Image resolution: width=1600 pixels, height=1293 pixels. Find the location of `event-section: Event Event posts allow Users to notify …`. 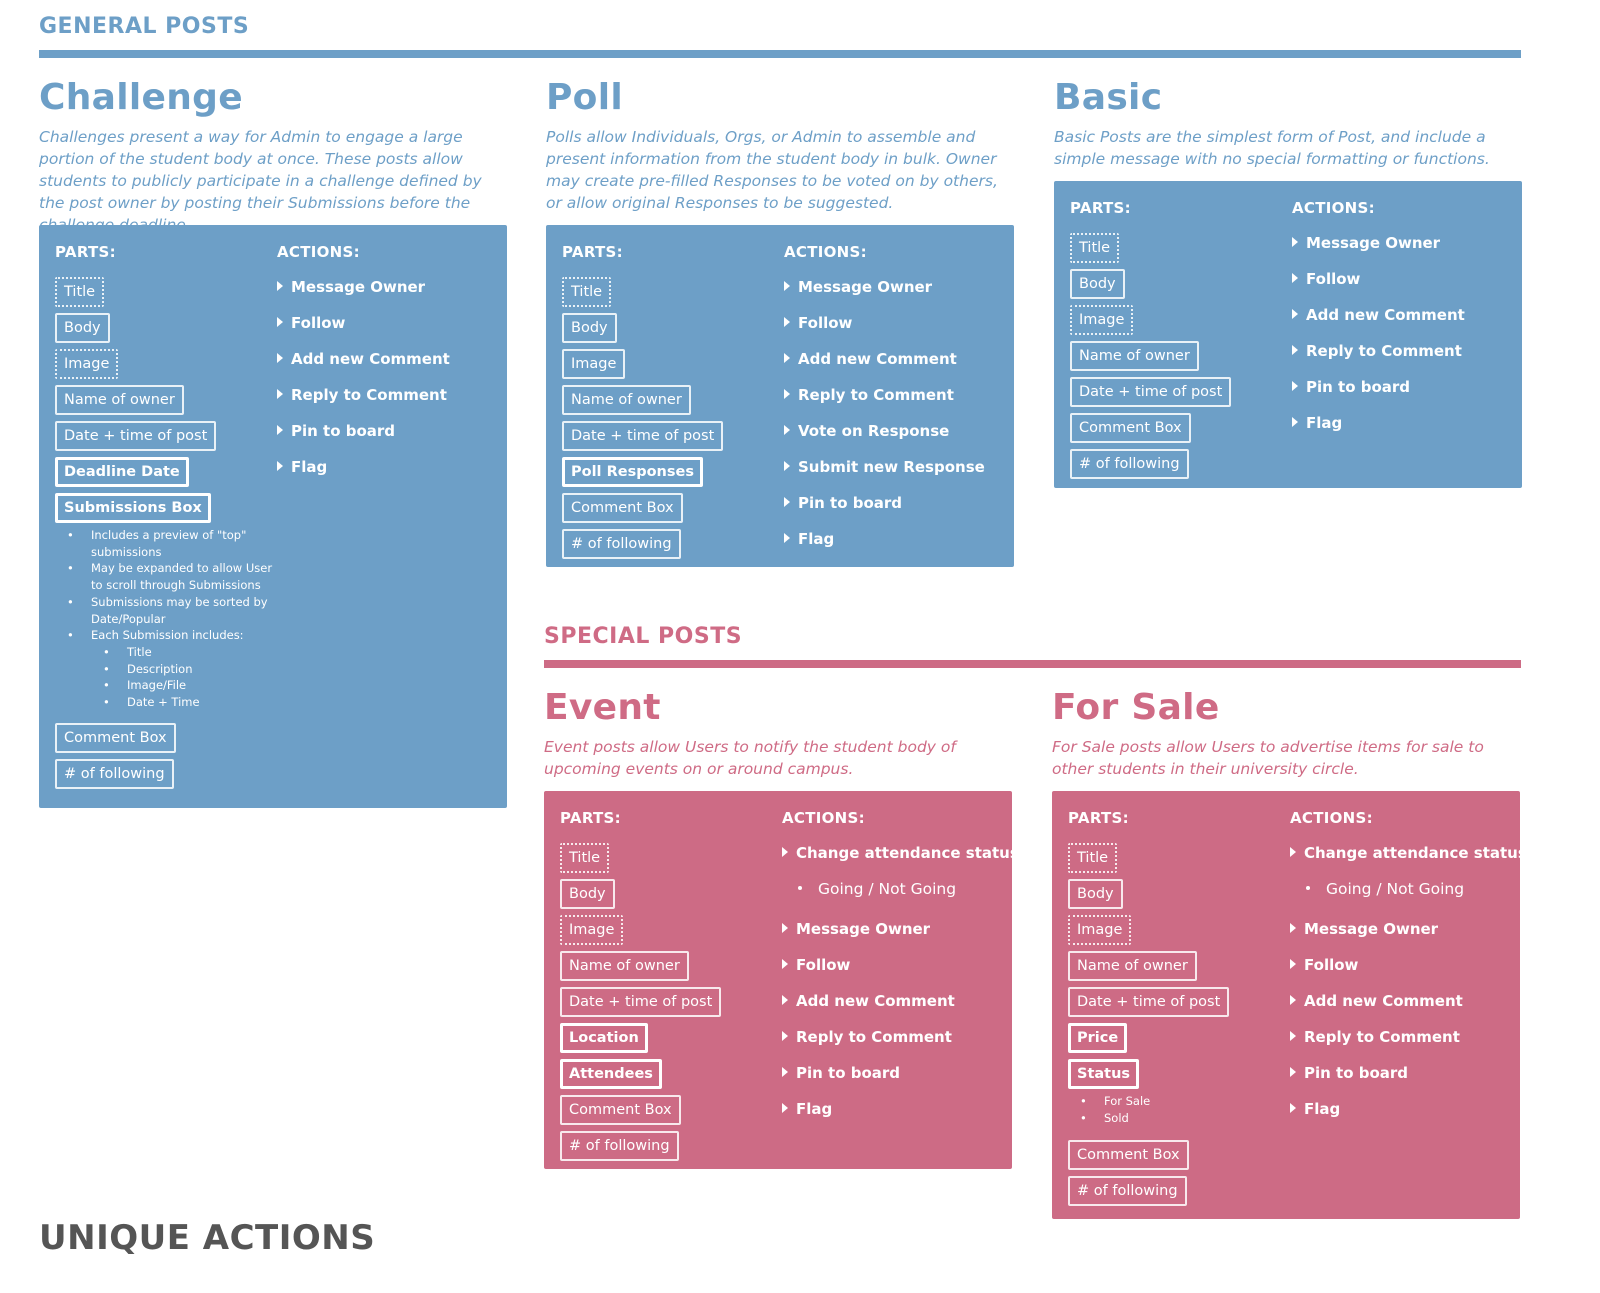

event-section: Event Event posts allow Users to notify … is located at coordinates (779, 733).